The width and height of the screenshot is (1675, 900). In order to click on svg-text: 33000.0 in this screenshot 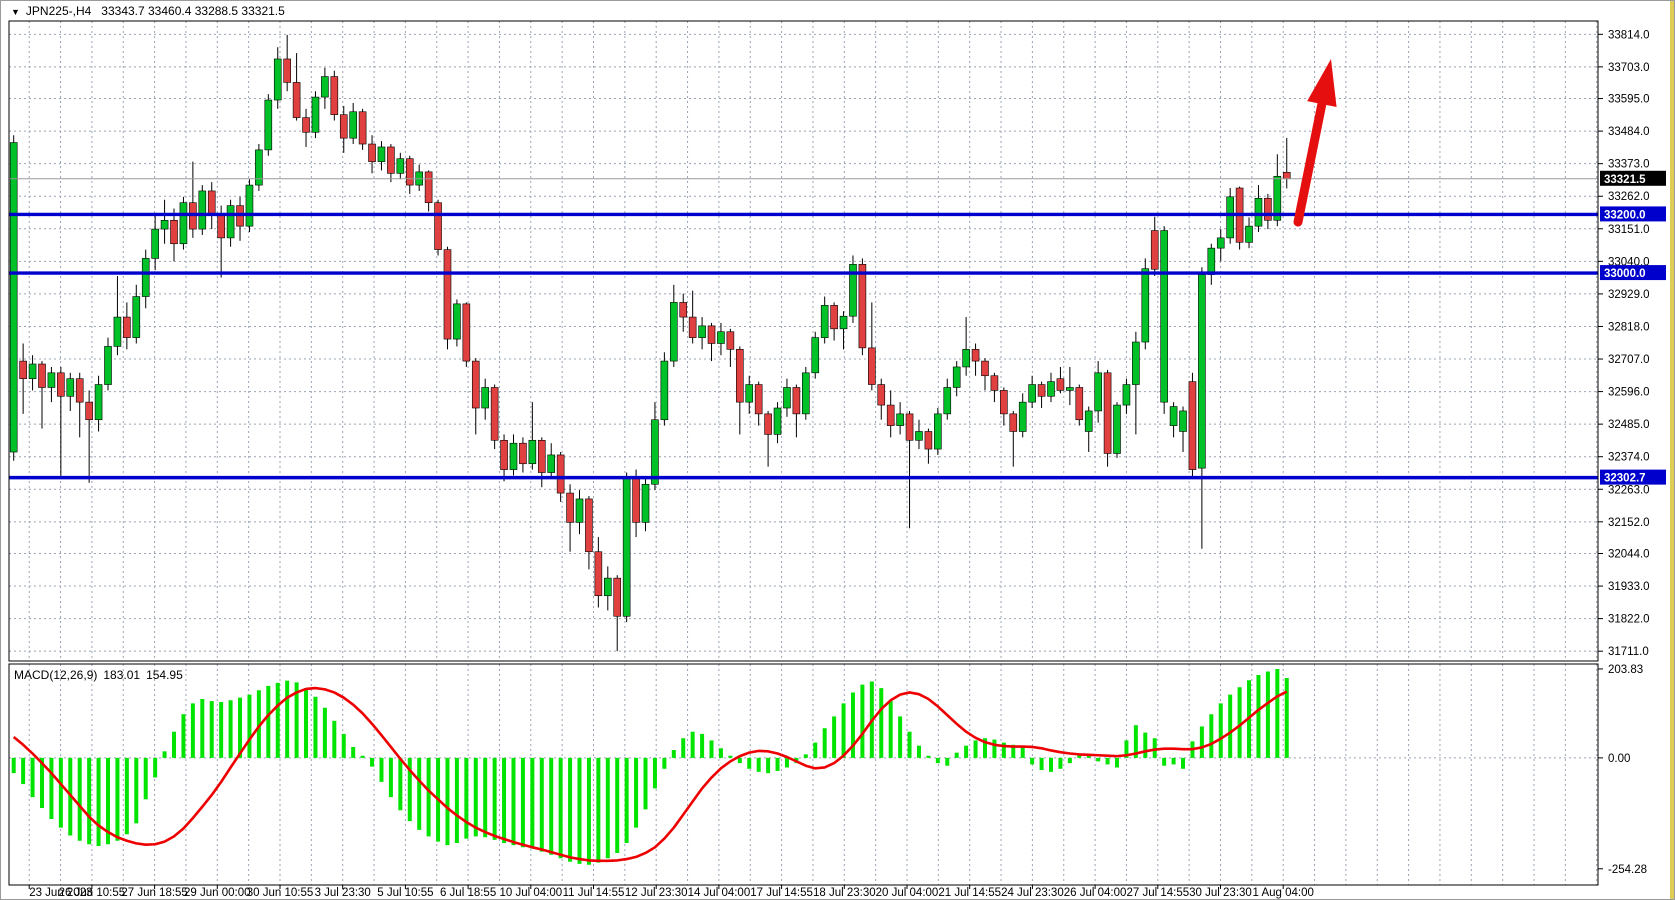, I will do `click(1625, 274)`.